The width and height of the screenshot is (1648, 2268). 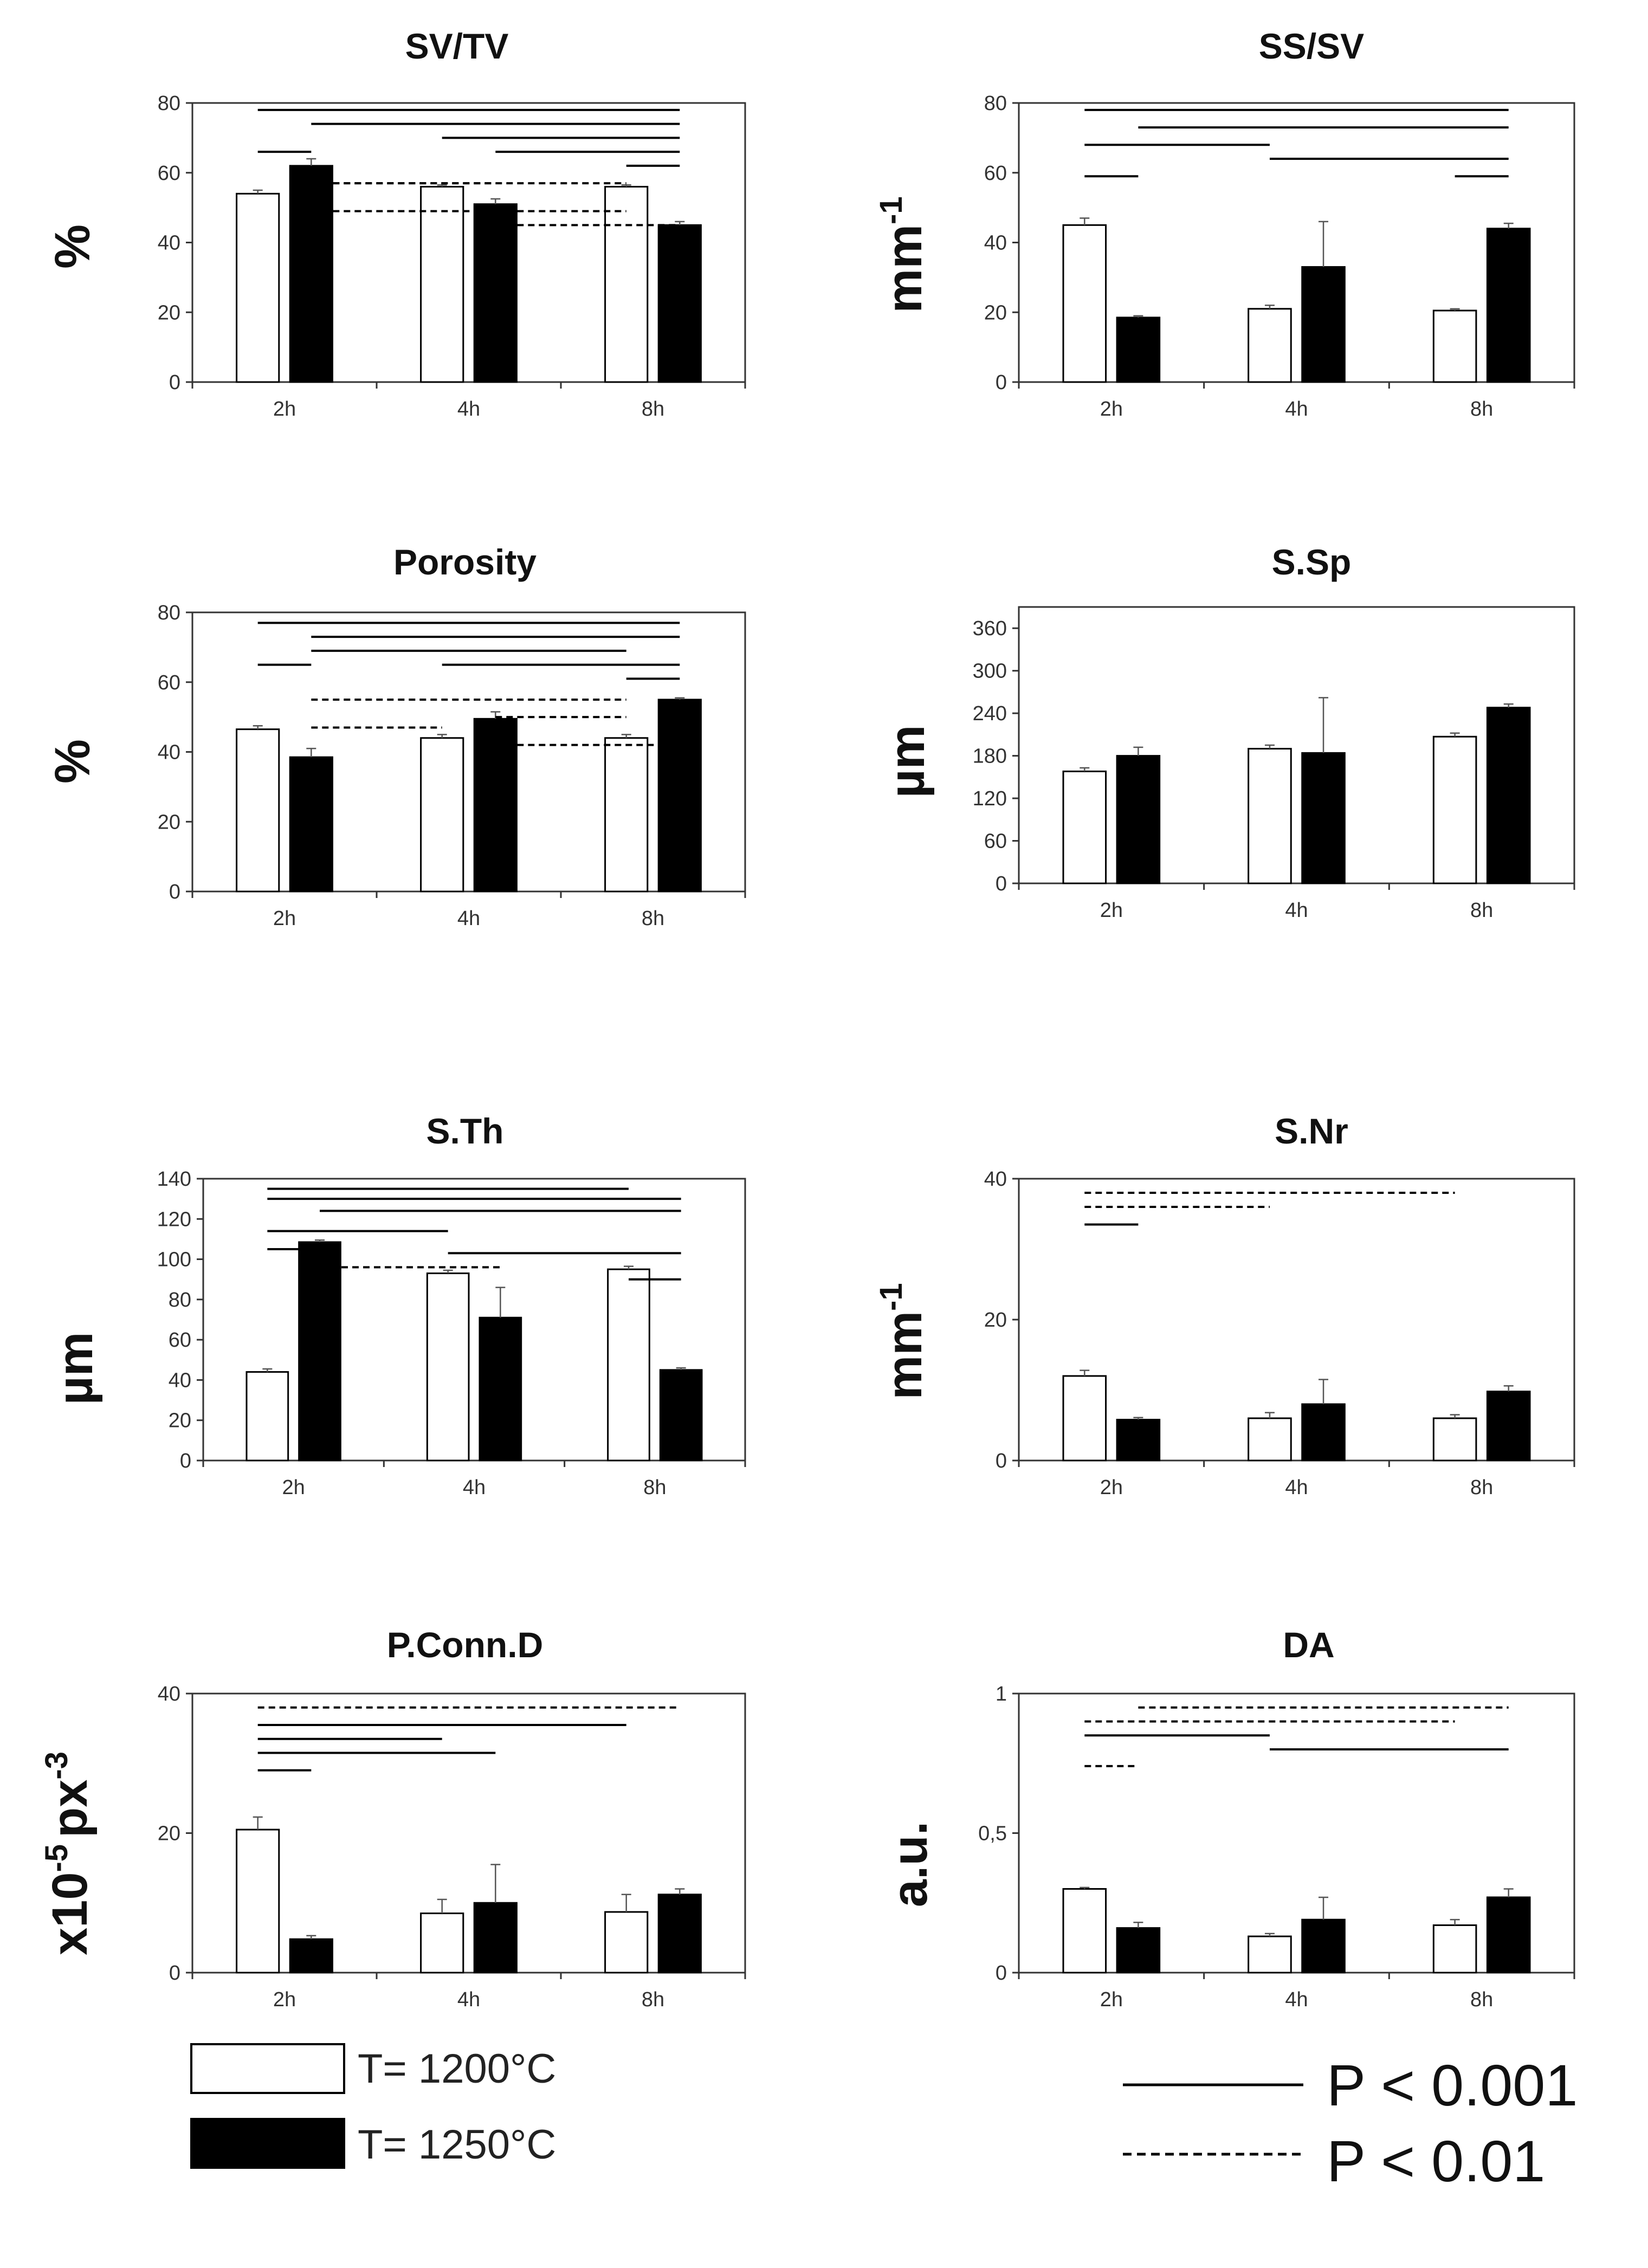 What do you see at coordinates (457, 46) in the screenshot?
I see `panel-title-sv-tv: SV/TV` at bounding box center [457, 46].